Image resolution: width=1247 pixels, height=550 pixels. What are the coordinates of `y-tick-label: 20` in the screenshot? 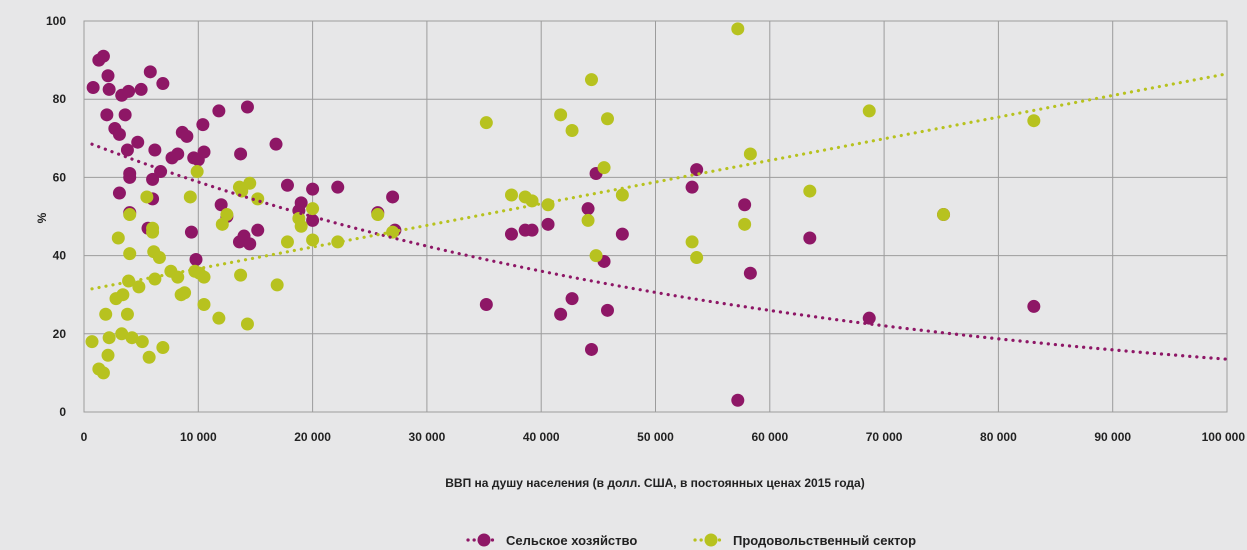 It's located at (60, 334).